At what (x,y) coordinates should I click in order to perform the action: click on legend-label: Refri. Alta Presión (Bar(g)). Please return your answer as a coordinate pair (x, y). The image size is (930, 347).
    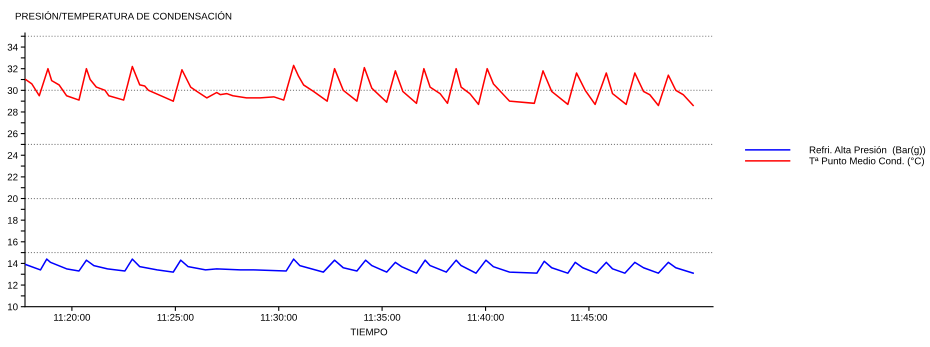
    Looking at the image, I should click on (868, 151).